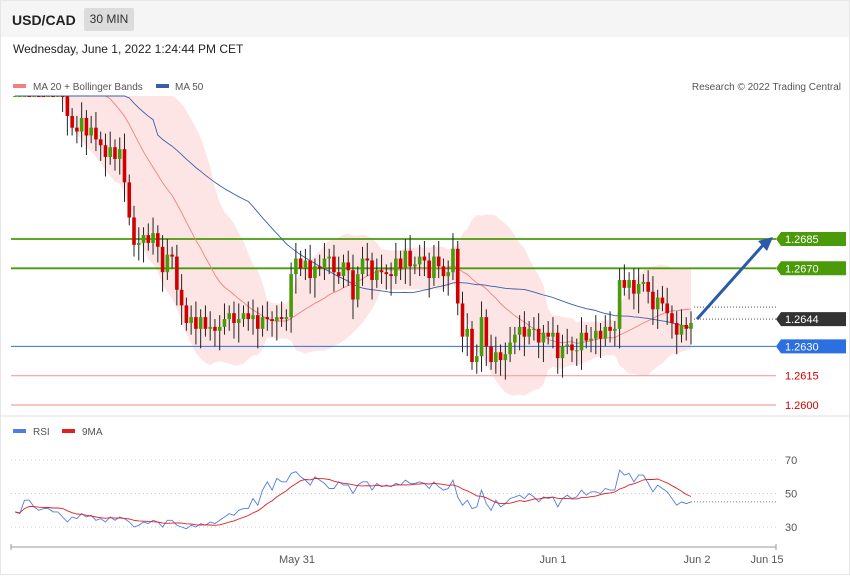  Describe the element at coordinates (730, 282) in the screenshot. I see `forecast-arrow-shaft` at that location.